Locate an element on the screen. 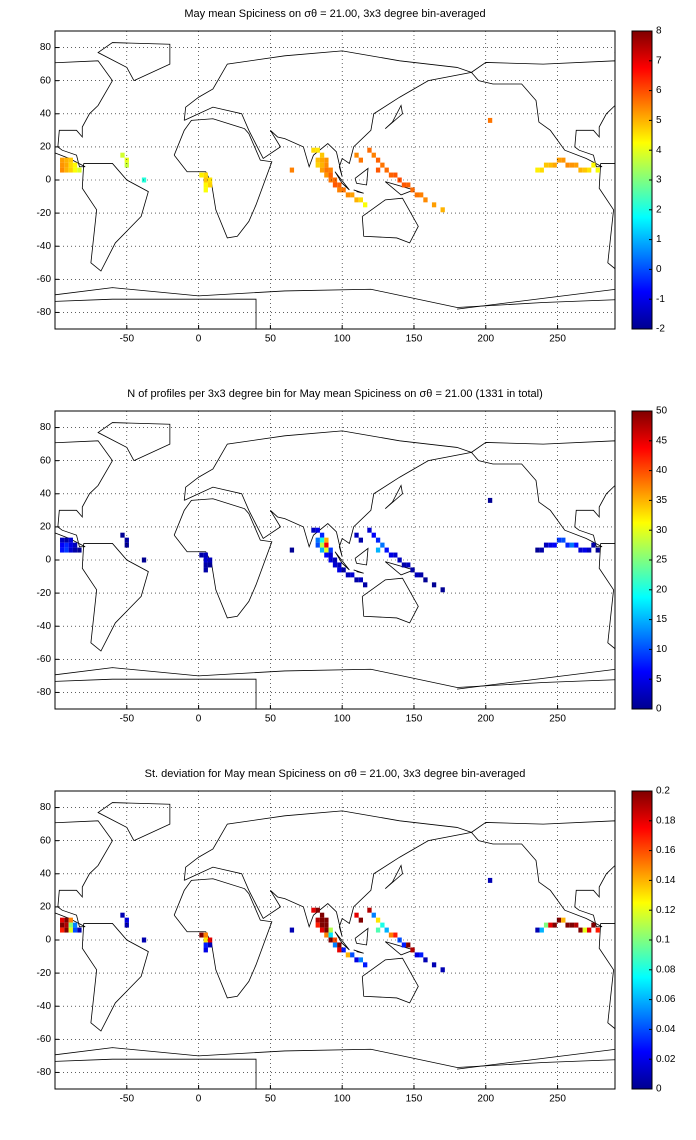 The image size is (696, 1140). colorbar-label: 1 is located at coordinates (659, 239).